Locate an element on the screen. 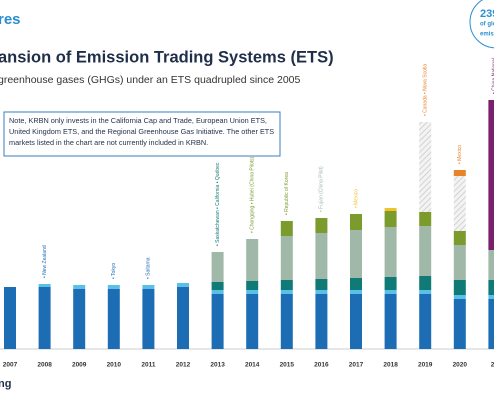  badge-text: 239 of glob emis is located at coordinates (487, 23).